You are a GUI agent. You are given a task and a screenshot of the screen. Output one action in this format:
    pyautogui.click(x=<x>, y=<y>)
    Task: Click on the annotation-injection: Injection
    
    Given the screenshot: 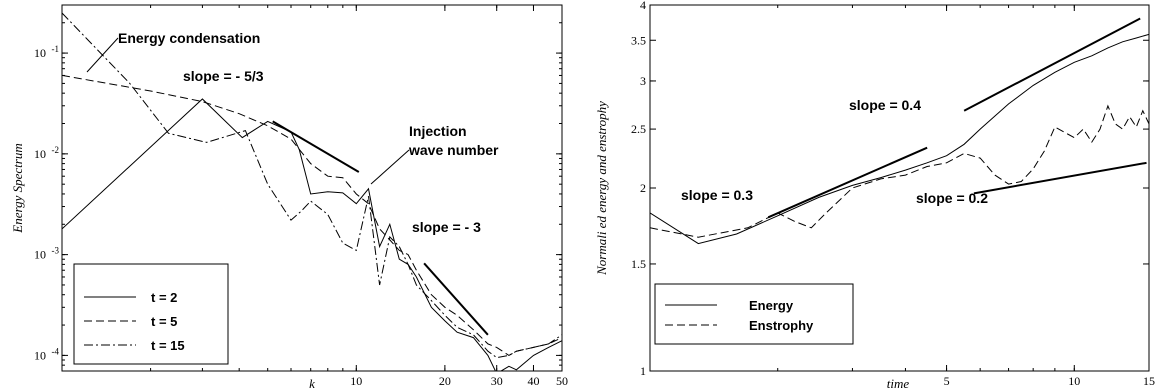 What is the action you would take?
    pyautogui.click(x=438, y=131)
    